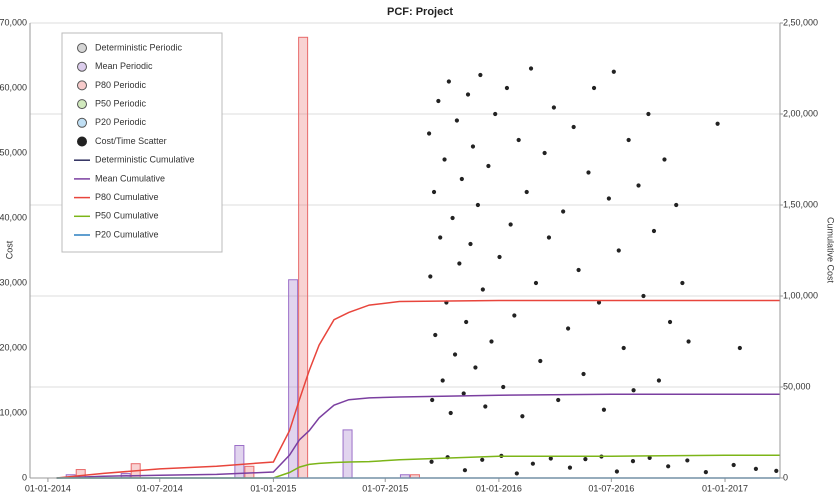 The height and width of the screenshot is (498, 840). What do you see at coordinates (160, 488) in the screenshot?
I see `x-tick-label: 01-07-2014` at bounding box center [160, 488].